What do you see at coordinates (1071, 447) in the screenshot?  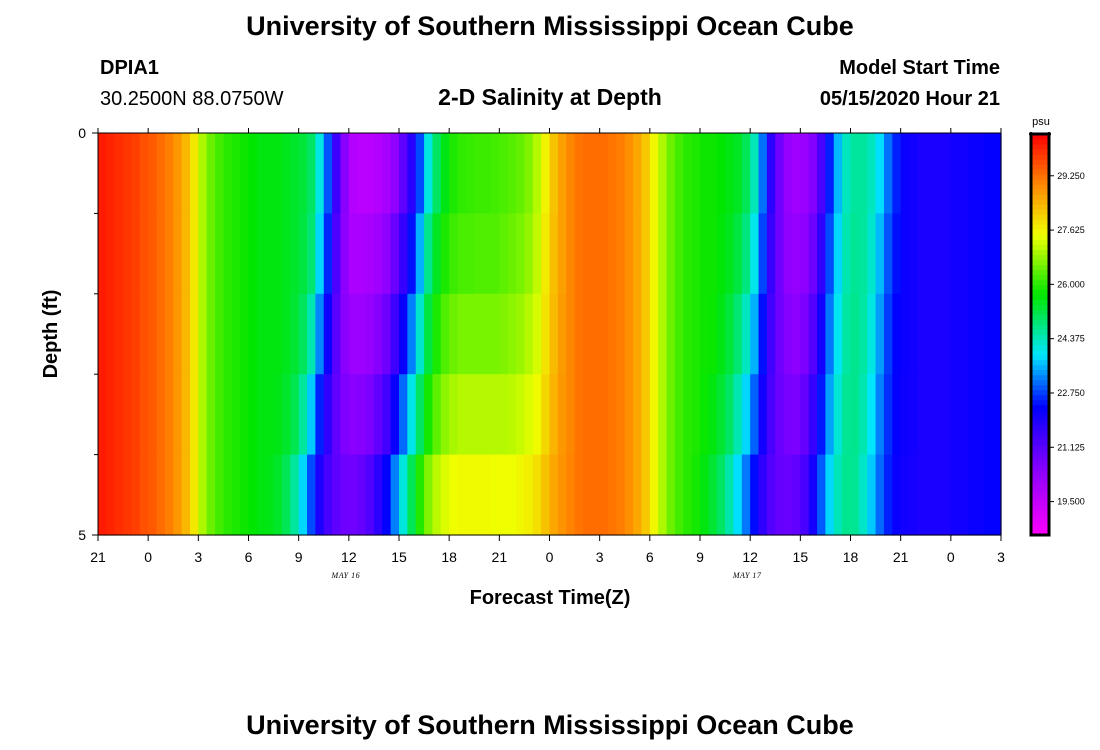 I see `colorbar-tick-label: 21.125` at bounding box center [1071, 447].